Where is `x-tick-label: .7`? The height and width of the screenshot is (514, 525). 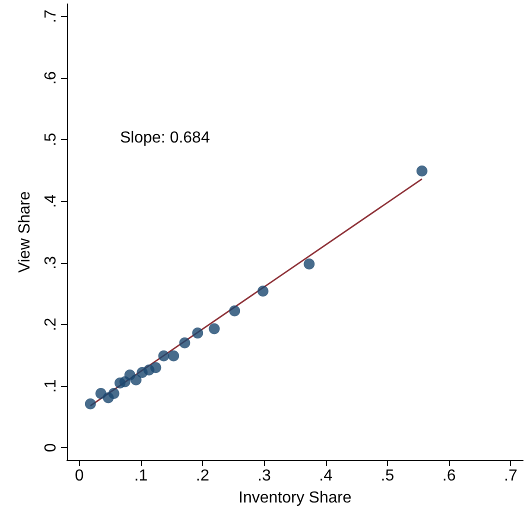 x-tick-label: .7 is located at coordinates (511, 476).